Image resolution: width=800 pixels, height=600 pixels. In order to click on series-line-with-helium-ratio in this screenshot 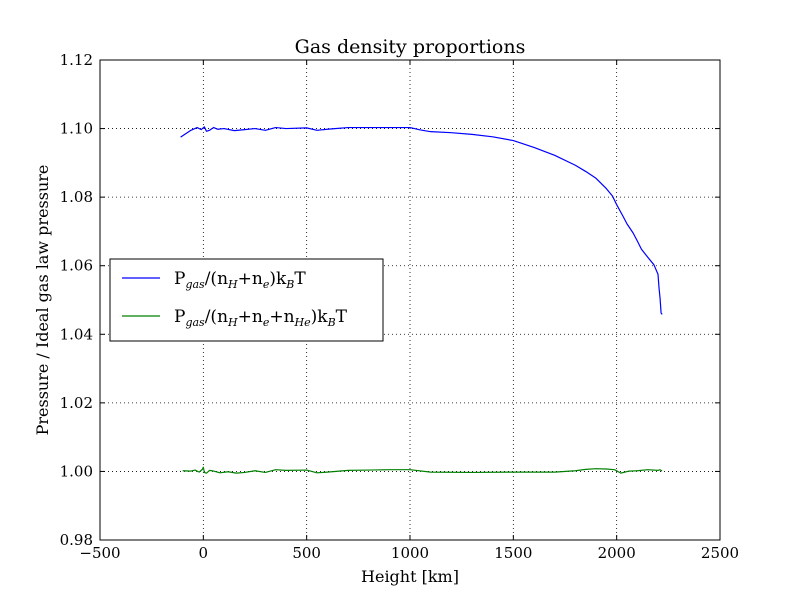, I will do `click(422, 470)`.